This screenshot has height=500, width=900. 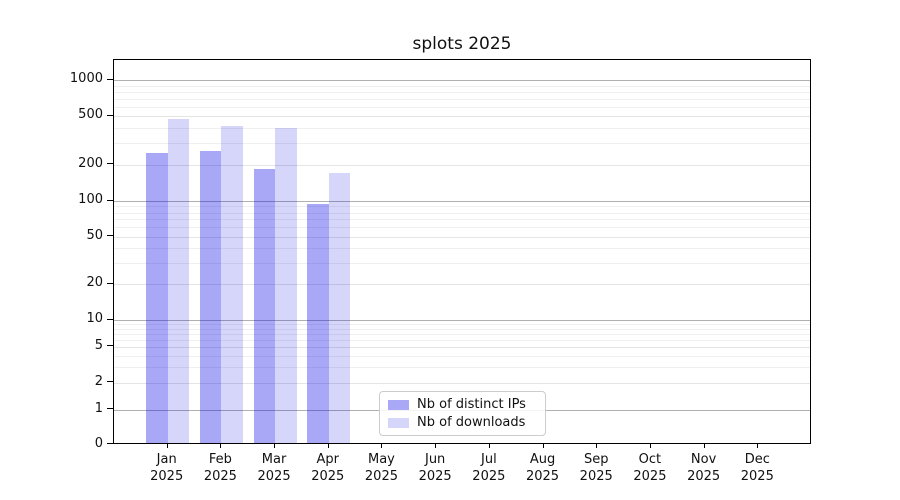 What do you see at coordinates (220, 459) in the screenshot?
I see `x-tick-month: Feb` at bounding box center [220, 459].